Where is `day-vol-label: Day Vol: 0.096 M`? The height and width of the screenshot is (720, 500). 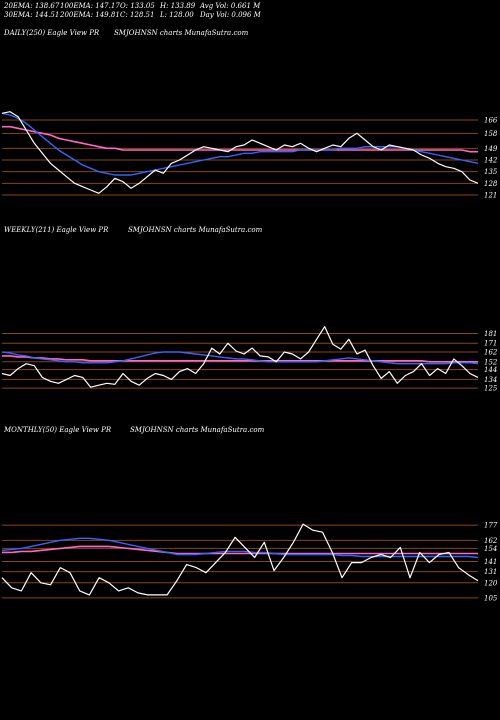
day-vol-label: Day Vol: 0.096 M is located at coordinates (230, 15).